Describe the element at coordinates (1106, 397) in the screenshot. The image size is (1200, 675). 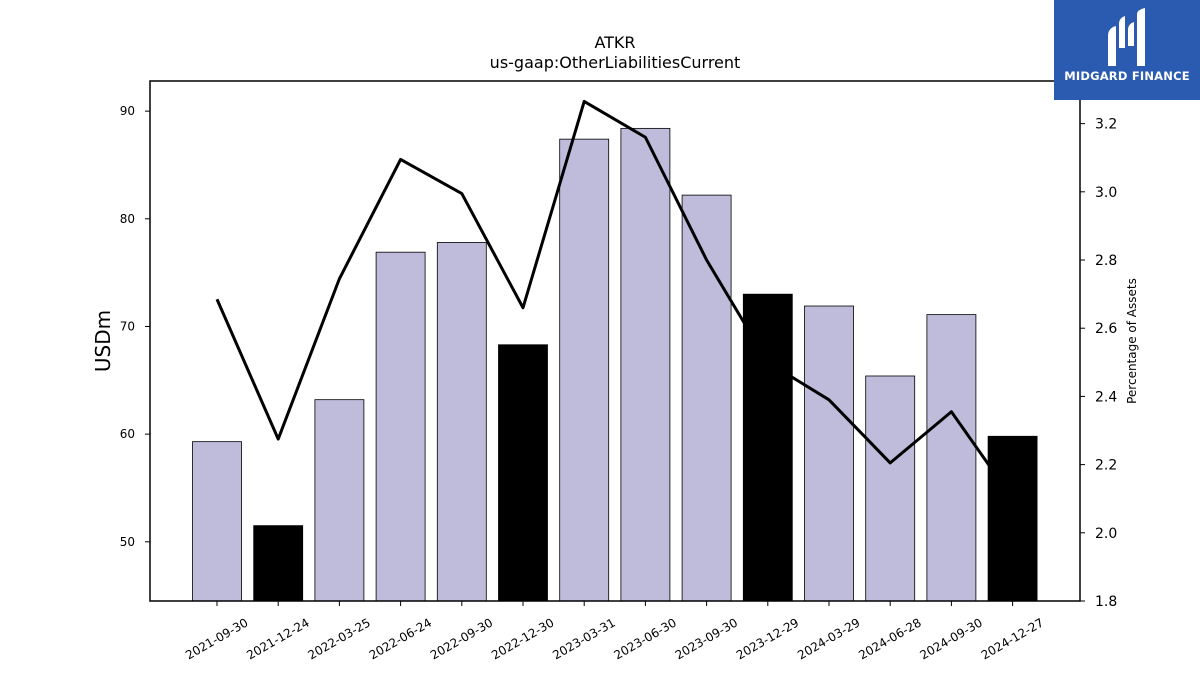
I see `y2-tick-label-2.4: 2.4` at that location.